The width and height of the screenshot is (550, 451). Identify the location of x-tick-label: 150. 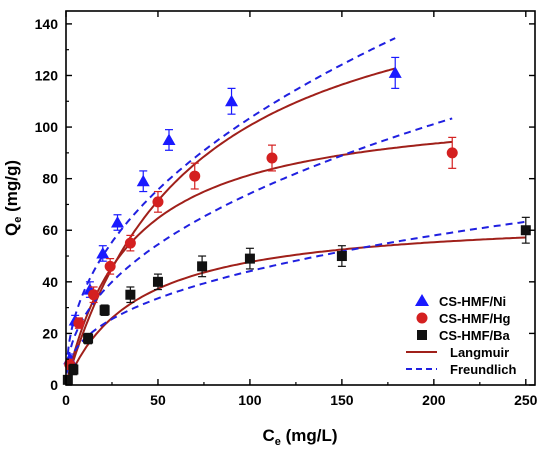
(342, 400).